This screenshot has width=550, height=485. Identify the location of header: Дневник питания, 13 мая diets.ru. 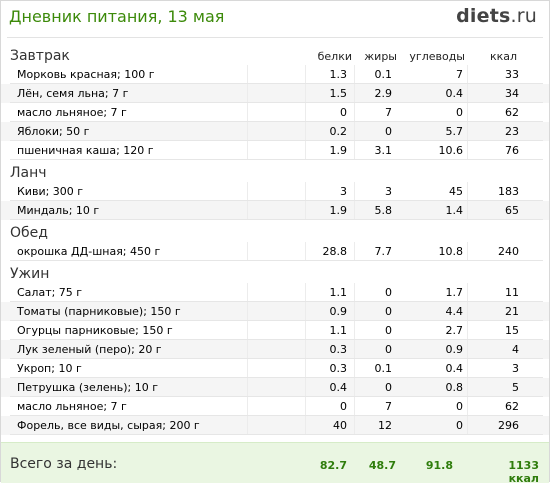
(275, 17).